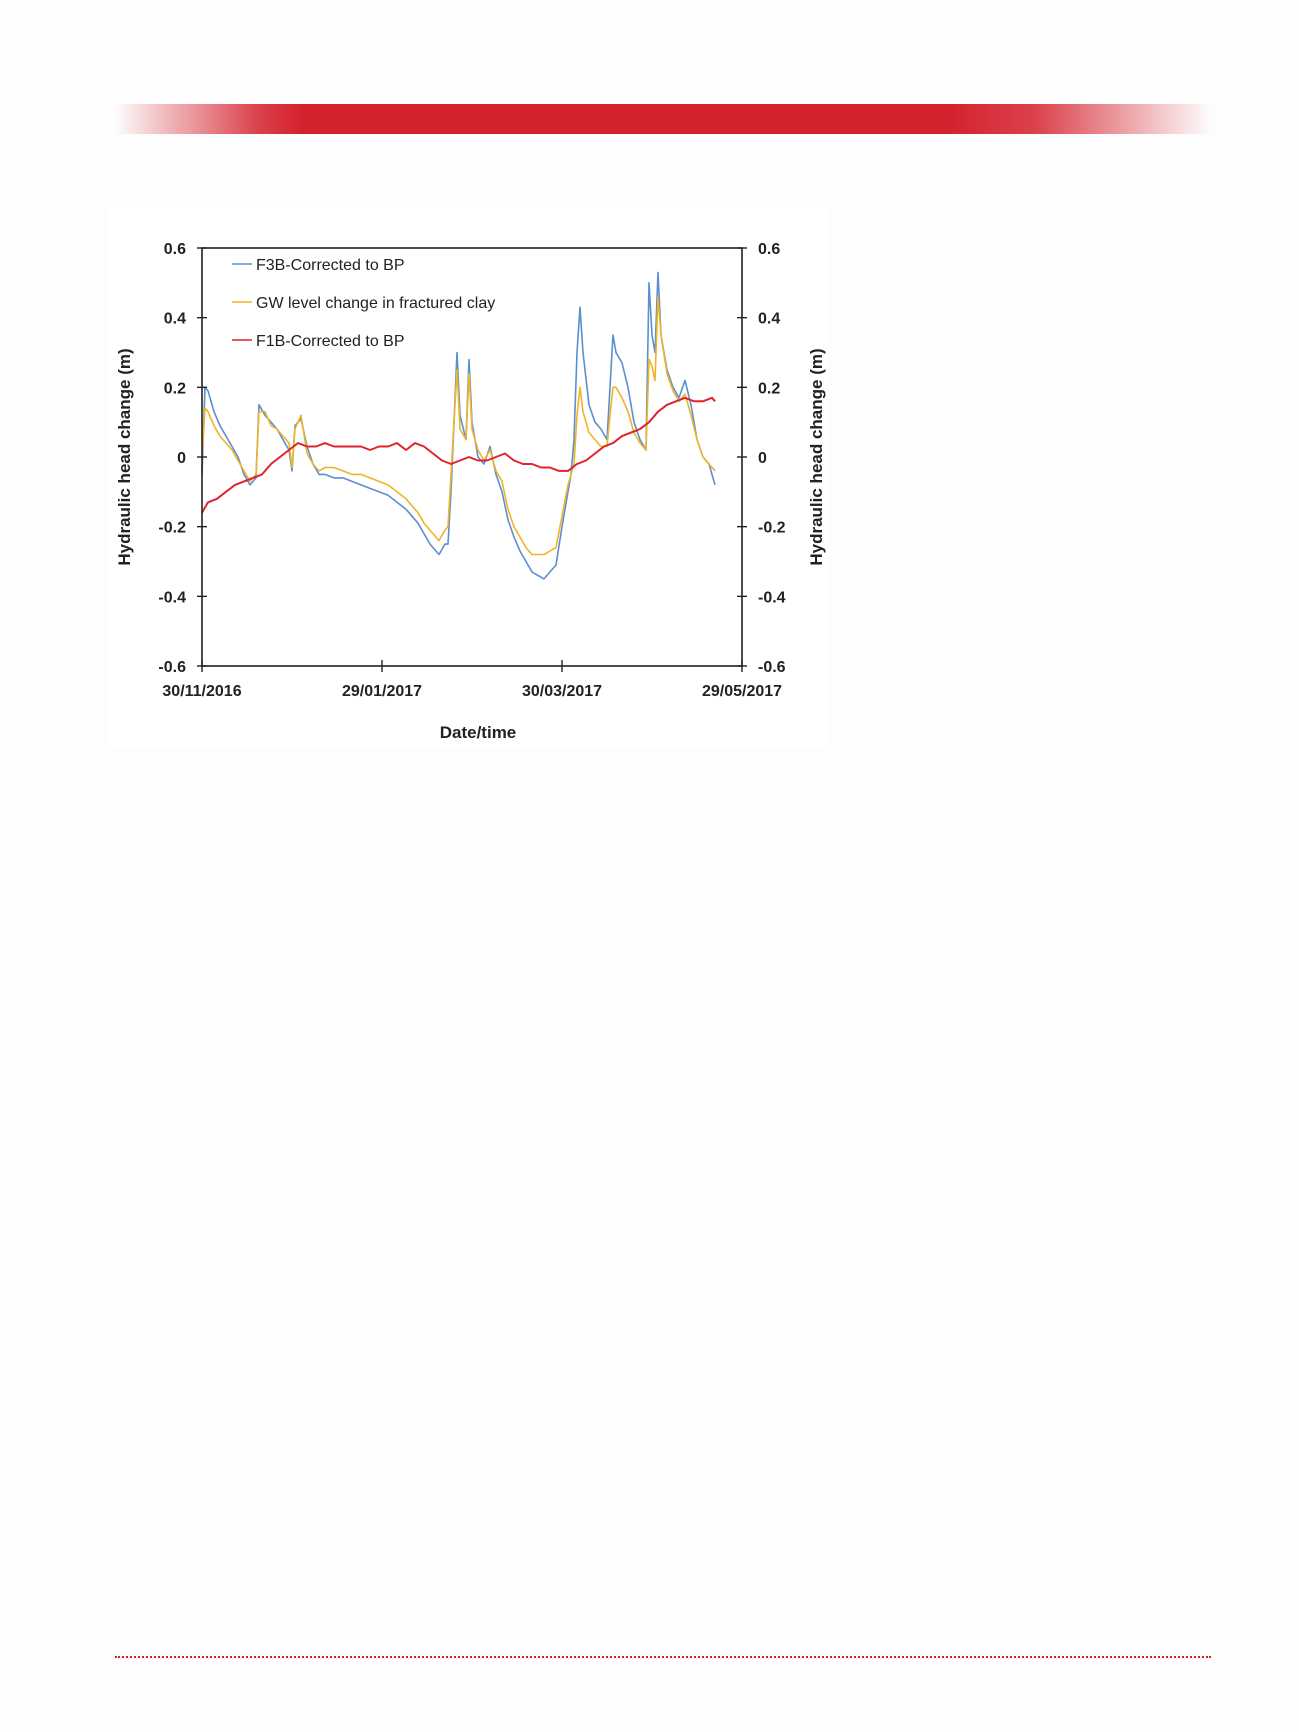  What do you see at coordinates (663, 119) in the screenshot?
I see `header-band` at bounding box center [663, 119].